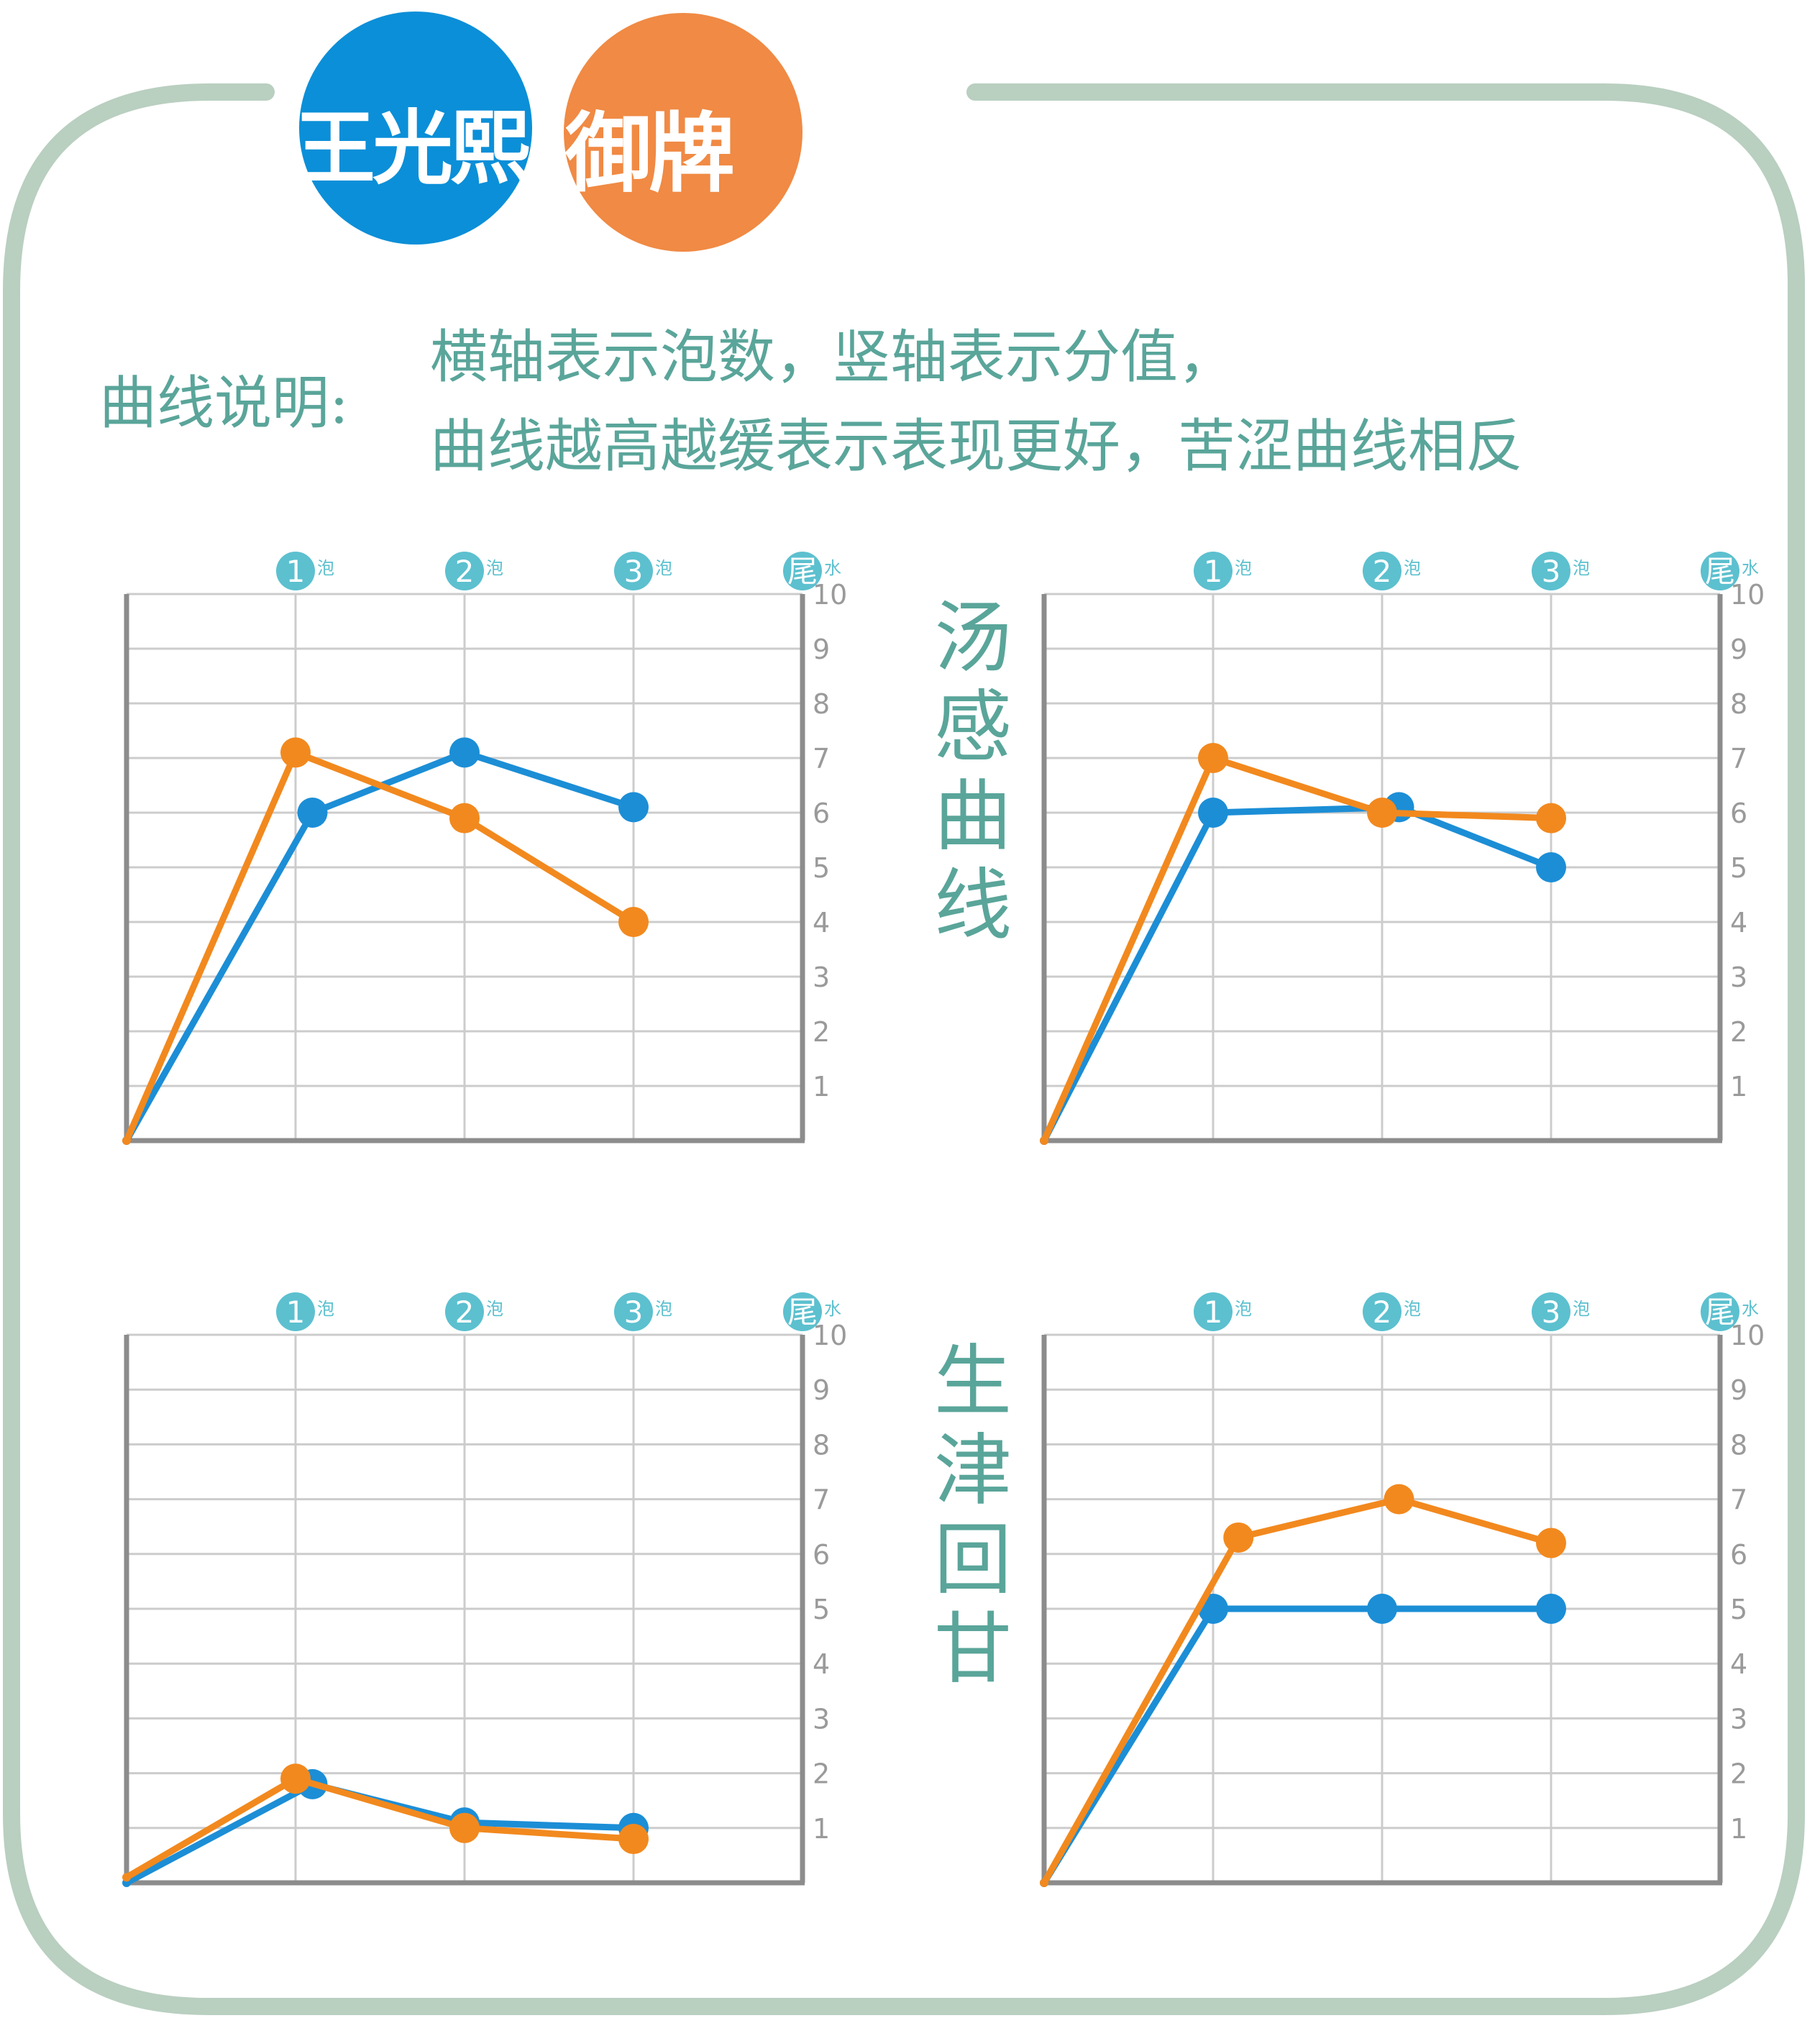 The width and height of the screenshot is (1820, 2018). What do you see at coordinates (1738, 1445) in the screenshot?
I see `chart-3-ytick-label: 8` at bounding box center [1738, 1445].